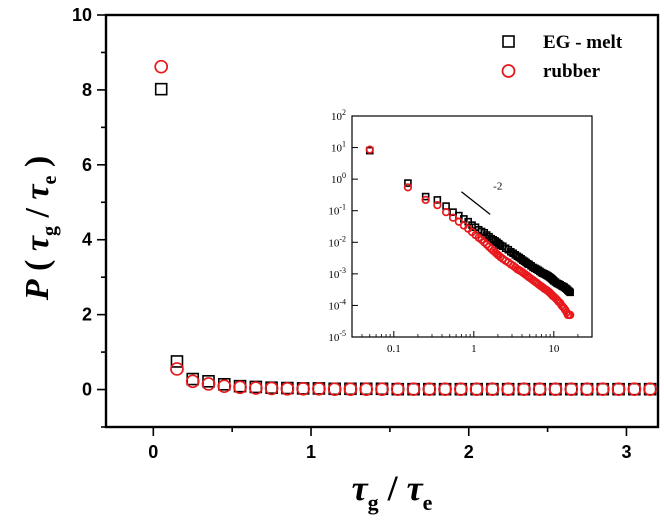 Image resolution: width=664 pixels, height=522 pixels. Describe the element at coordinates (474, 349) in the screenshot. I see `inset-x-tick-label: 1` at that location.